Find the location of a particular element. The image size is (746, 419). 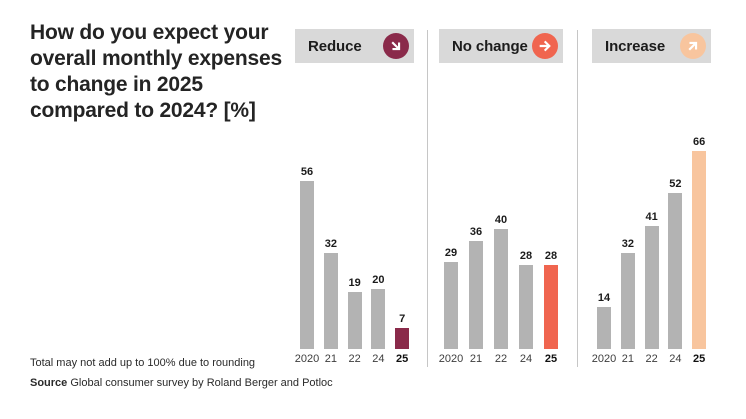

bar-group-reduce: 56 2020 32 21 19 22 20 24 7 25 is located at coordinates (354, 216).